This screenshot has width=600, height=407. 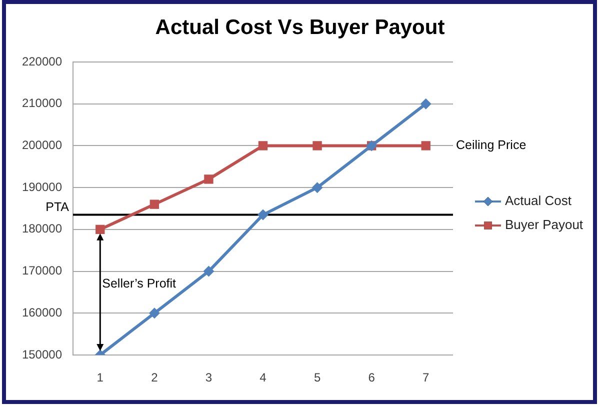 What do you see at coordinates (372, 377) in the screenshot?
I see `x-tick-label: 6` at bounding box center [372, 377].